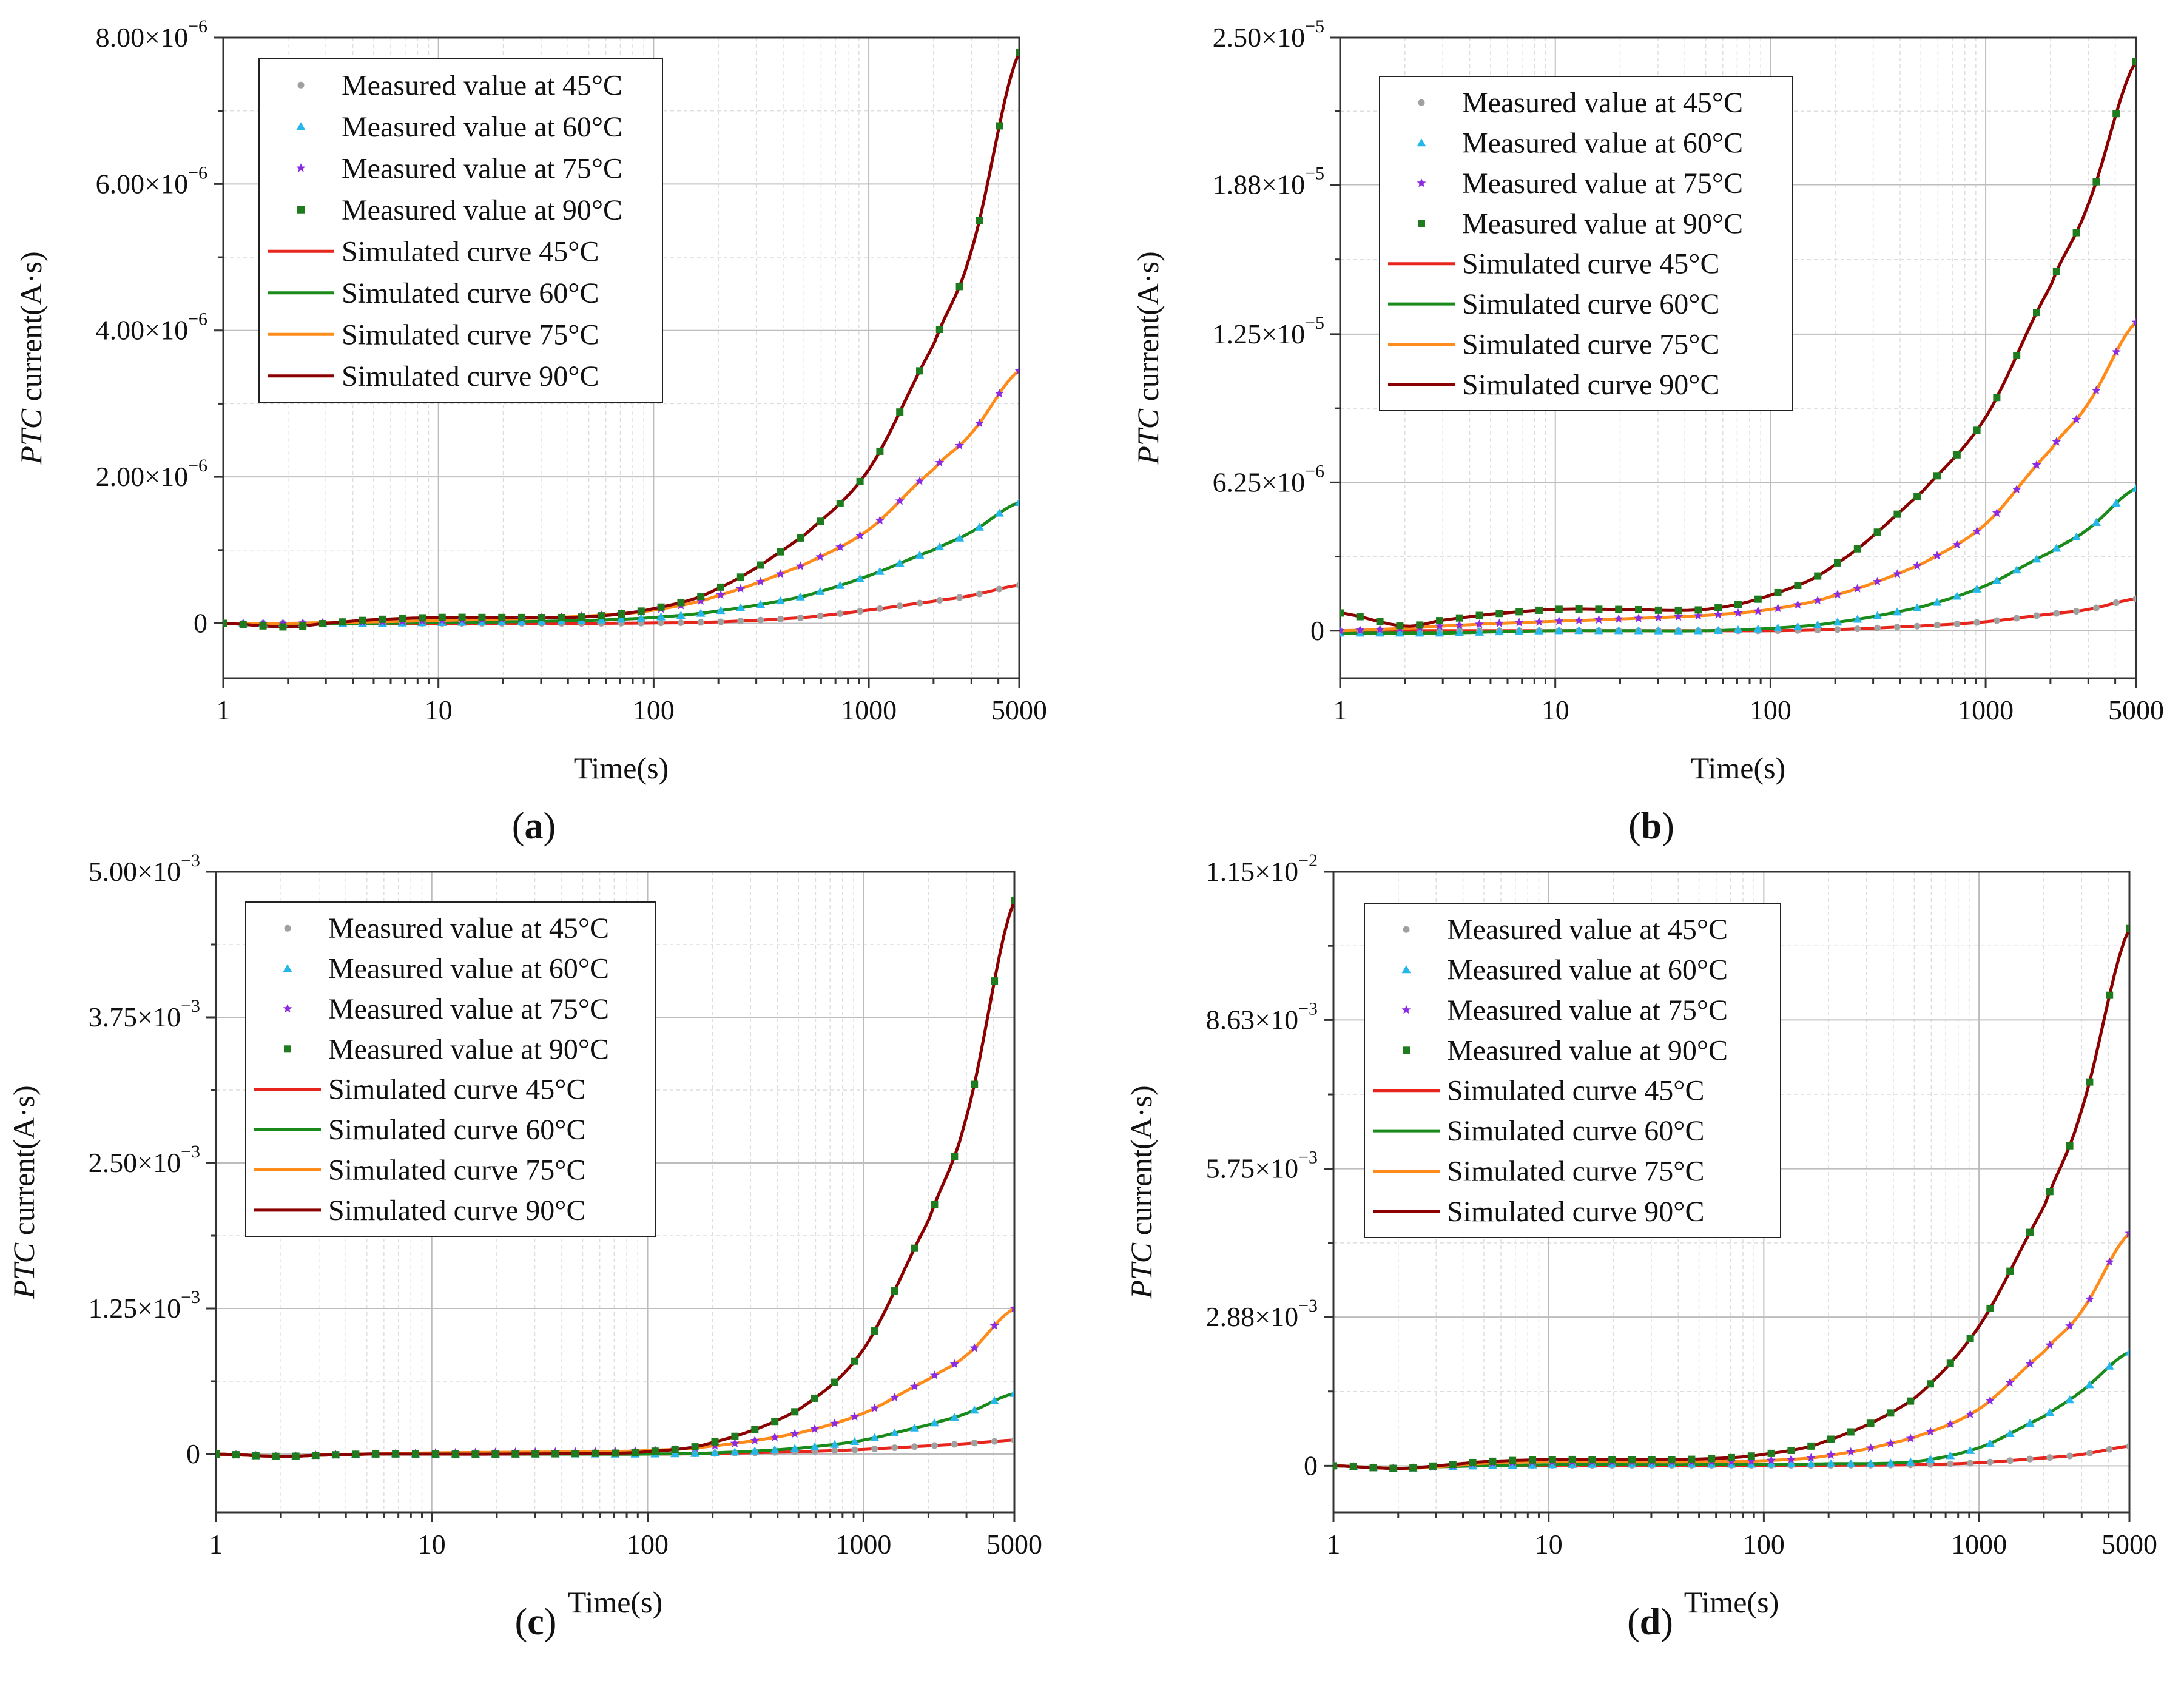  What do you see at coordinates (24, 1164) in the screenshot?
I see `y-axis-title-rest: current(A·s)` at bounding box center [24, 1164].